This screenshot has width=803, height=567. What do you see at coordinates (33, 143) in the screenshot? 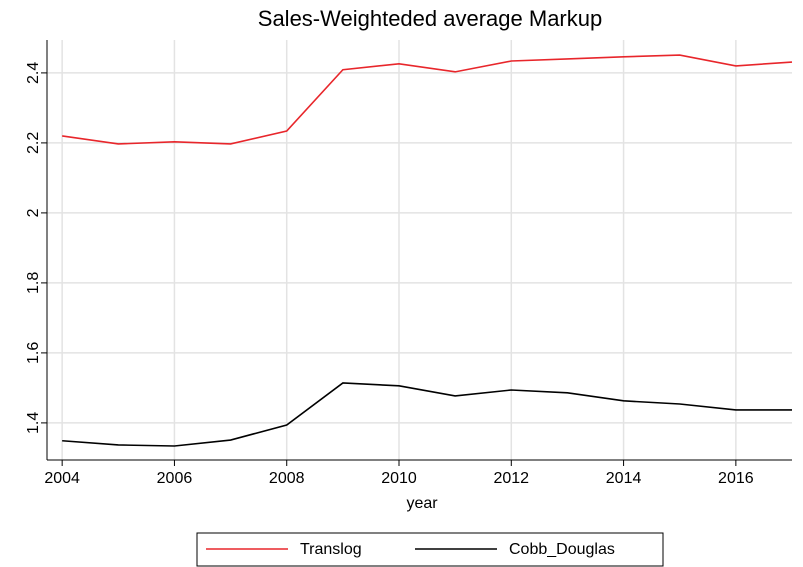
I see `y-tick-label: 2.2` at bounding box center [33, 143].